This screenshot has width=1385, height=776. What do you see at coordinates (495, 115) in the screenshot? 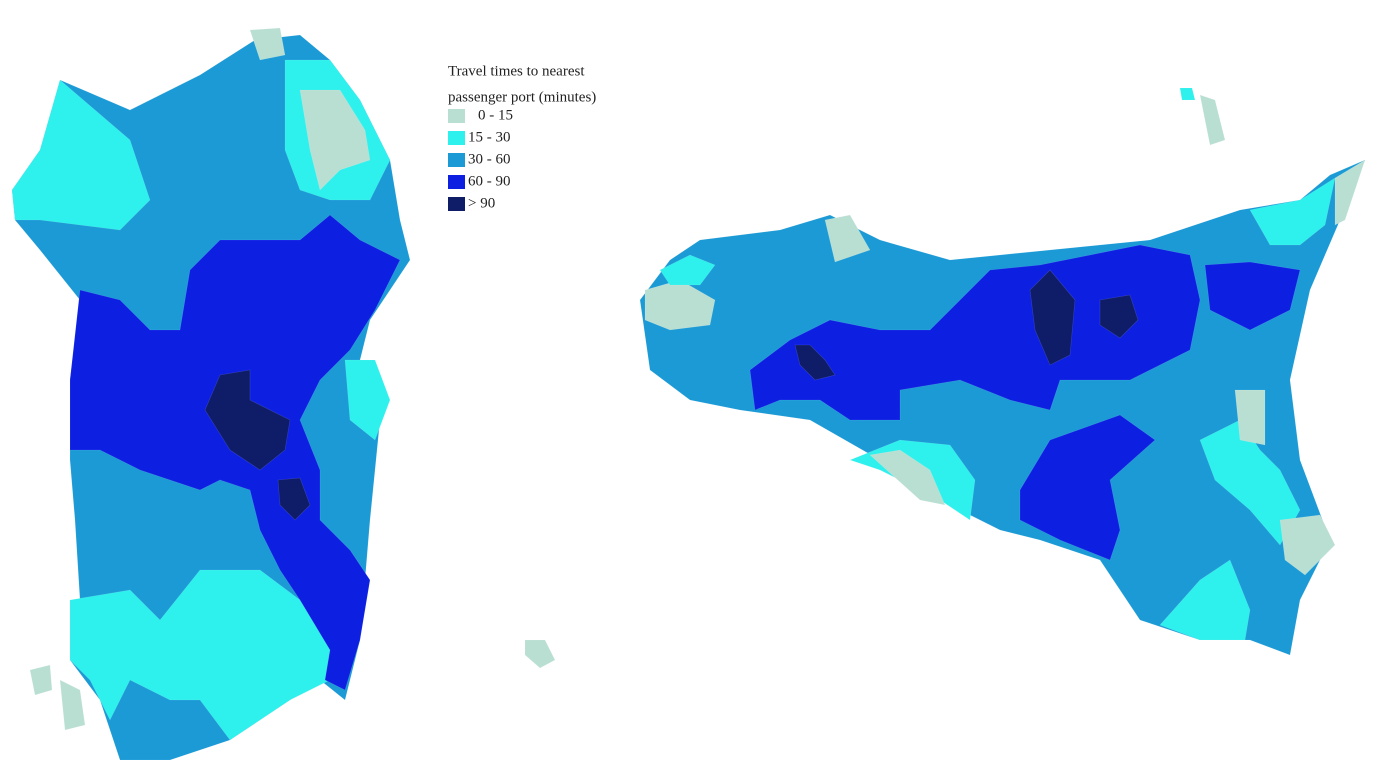
I see `legend-label: 0 - 15` at bounding box center [495, 115].